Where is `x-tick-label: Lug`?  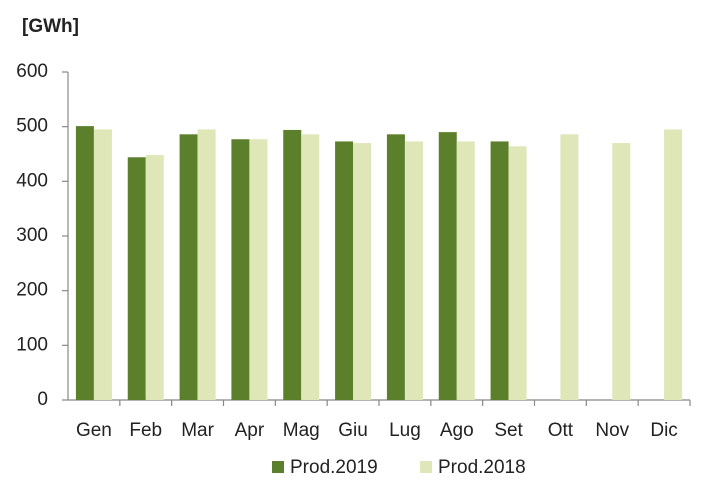
x-tick-label: Lug is located at coordinates (405, 430).